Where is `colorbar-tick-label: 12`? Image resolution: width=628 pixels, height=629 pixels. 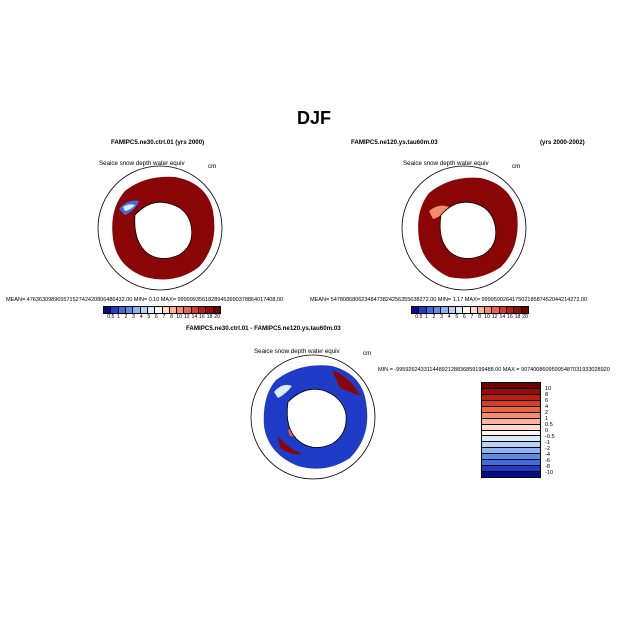 colorbar-tick-label: 12 is located at coordinates (186, 317).